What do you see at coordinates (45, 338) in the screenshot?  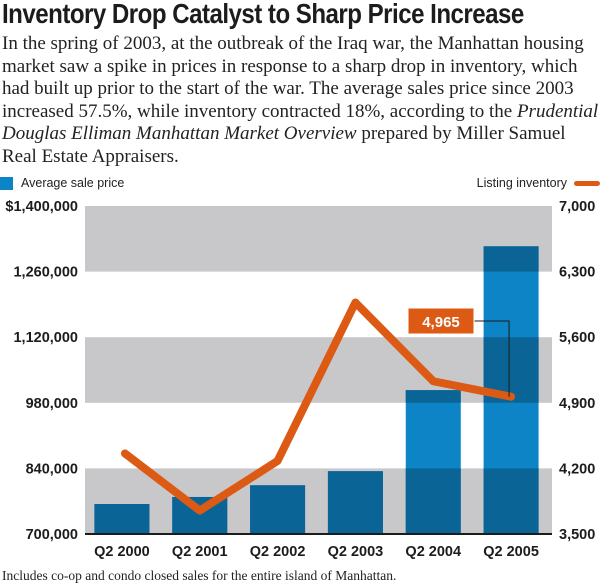 I see `left-tick-label: 1,120,000` at bounding box center [45, 338].